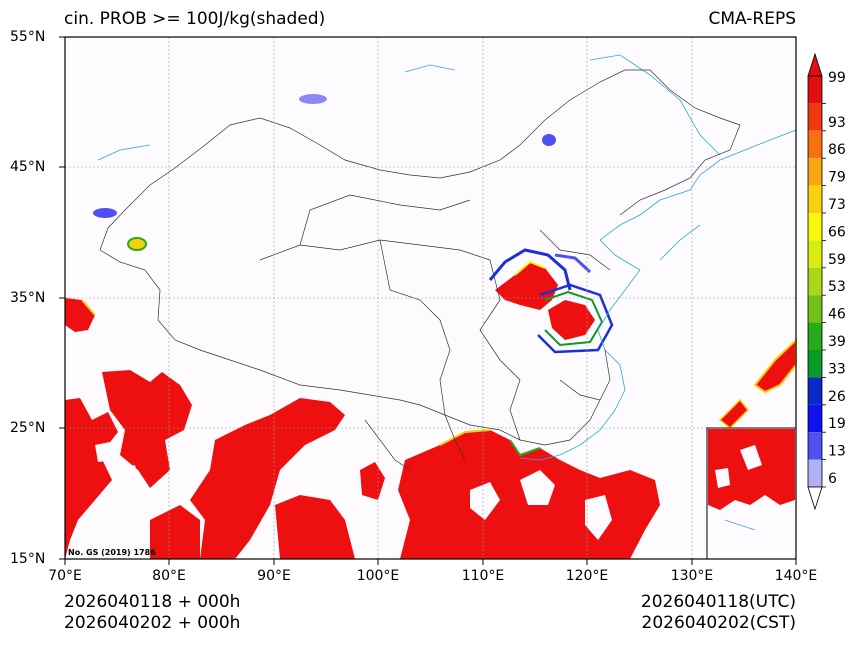 The height and width of the screenshot is (647, 860). I want to click on init-plus-lead-utc: 2026040118 + 000h, so click(152, 602).